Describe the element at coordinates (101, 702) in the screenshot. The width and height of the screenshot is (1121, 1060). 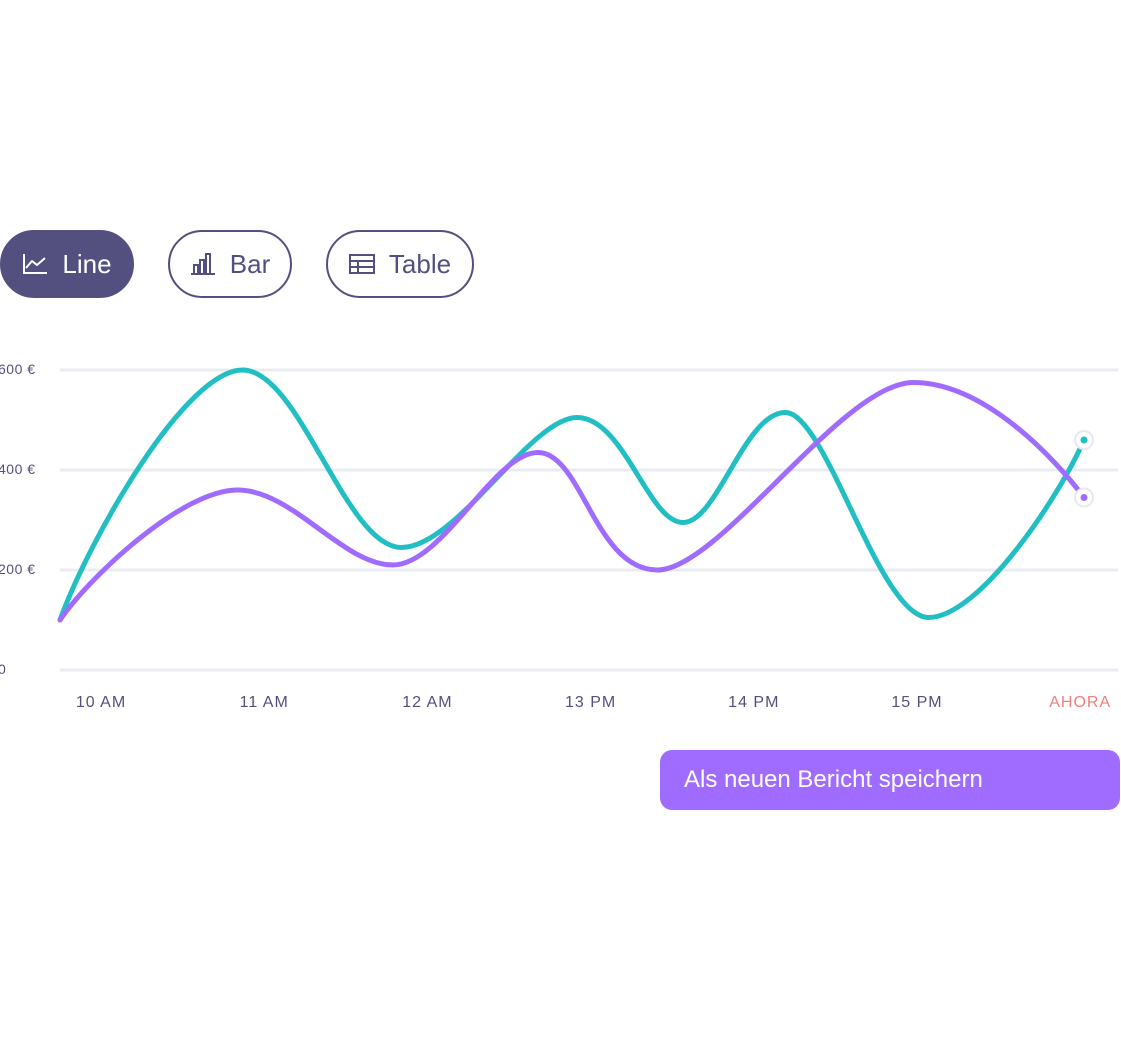
I see `x-tick-label: 10 AM` at that location.